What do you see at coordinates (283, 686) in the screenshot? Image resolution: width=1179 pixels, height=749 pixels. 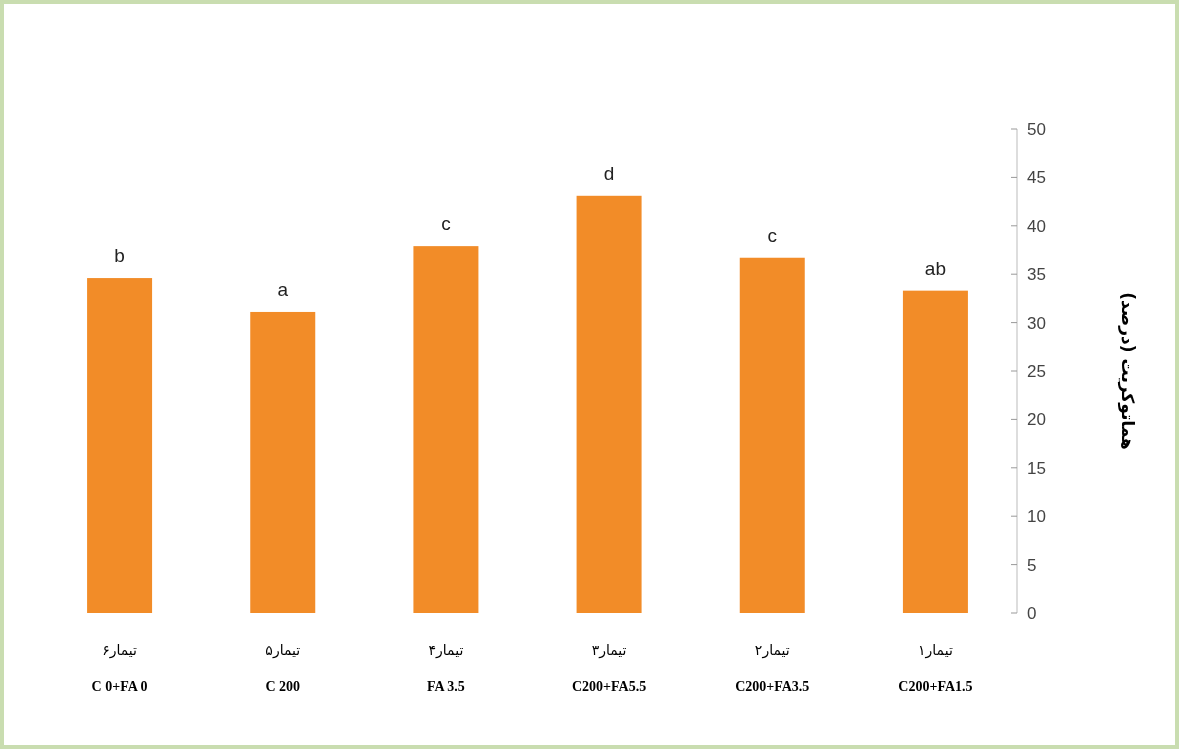 I see `text: C 200` at bounding box center [283, 686].